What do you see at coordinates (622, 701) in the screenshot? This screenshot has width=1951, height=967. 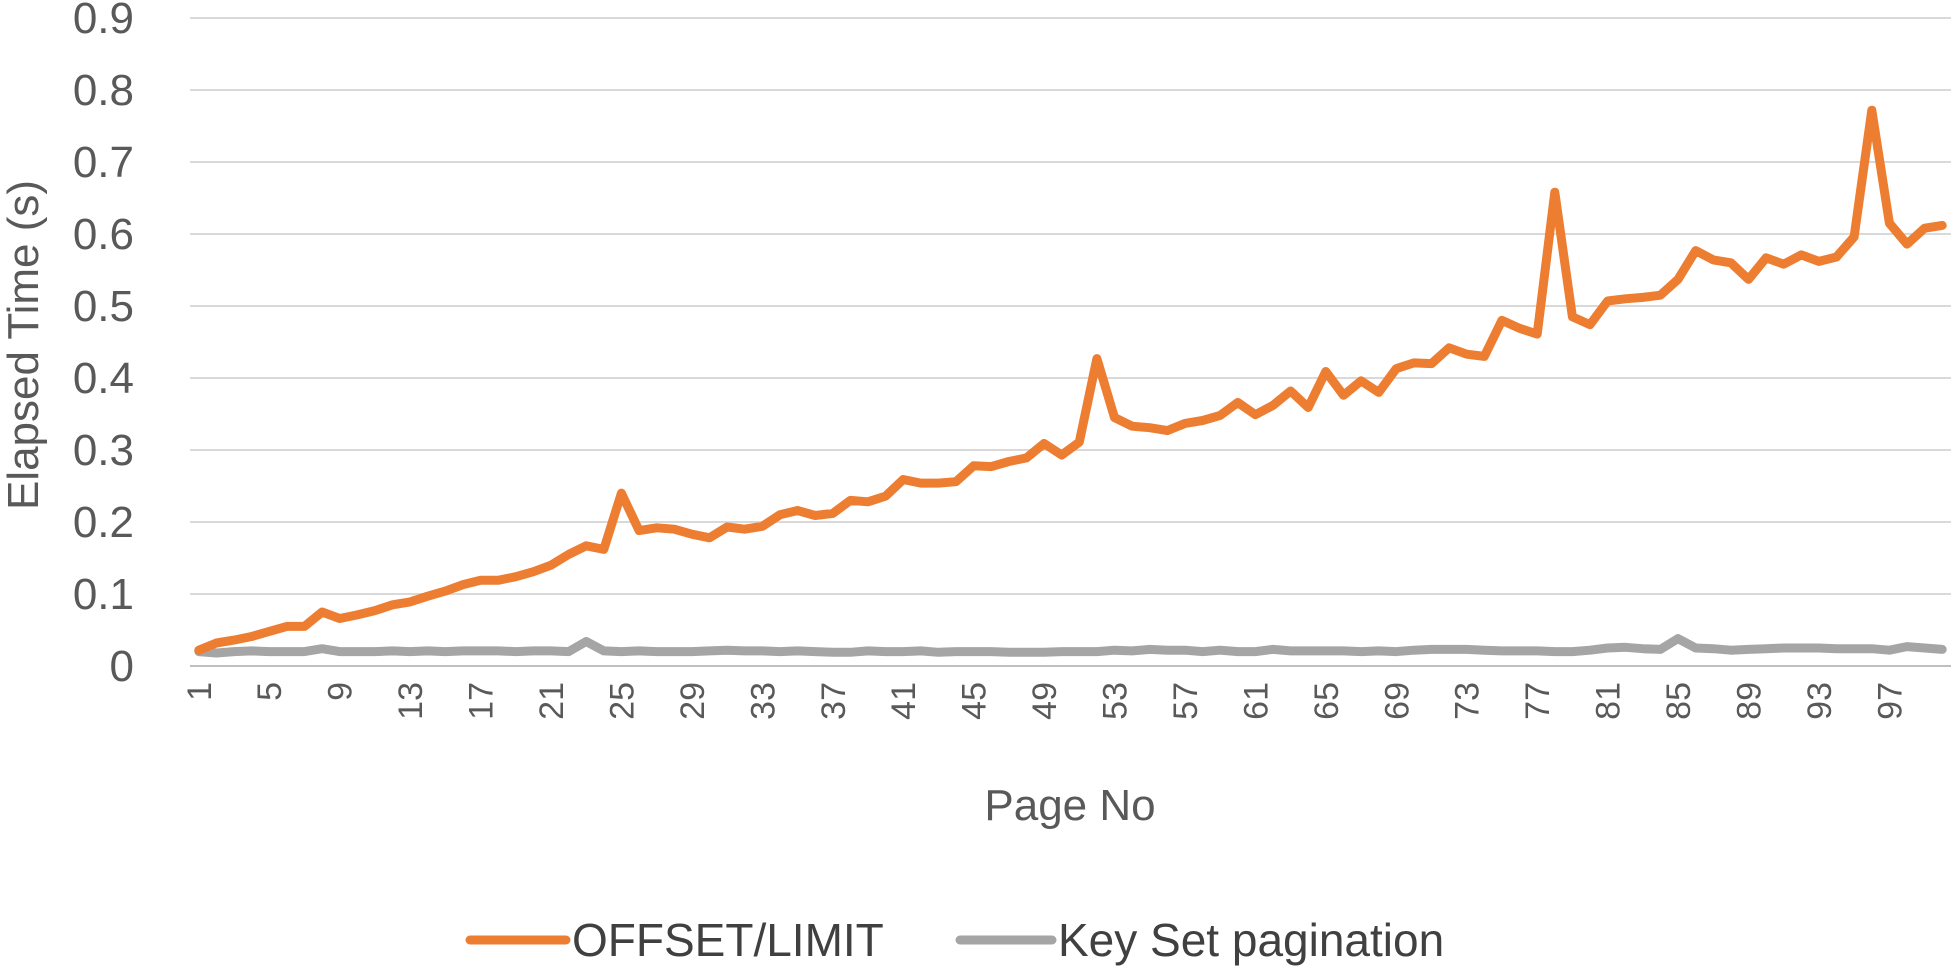 I see `x-tick-label: 25` at bounding box center [622, 701].